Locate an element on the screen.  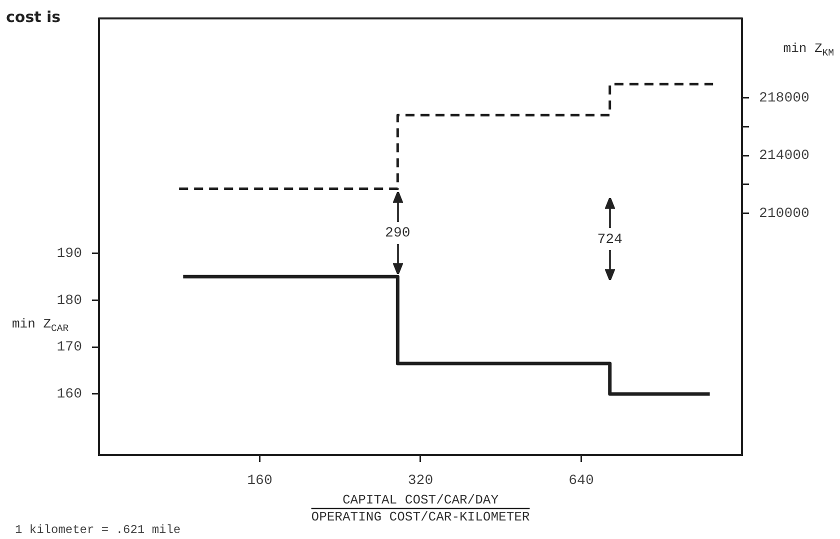
x-tick-label: 160 is located at coordinates (259, 481).